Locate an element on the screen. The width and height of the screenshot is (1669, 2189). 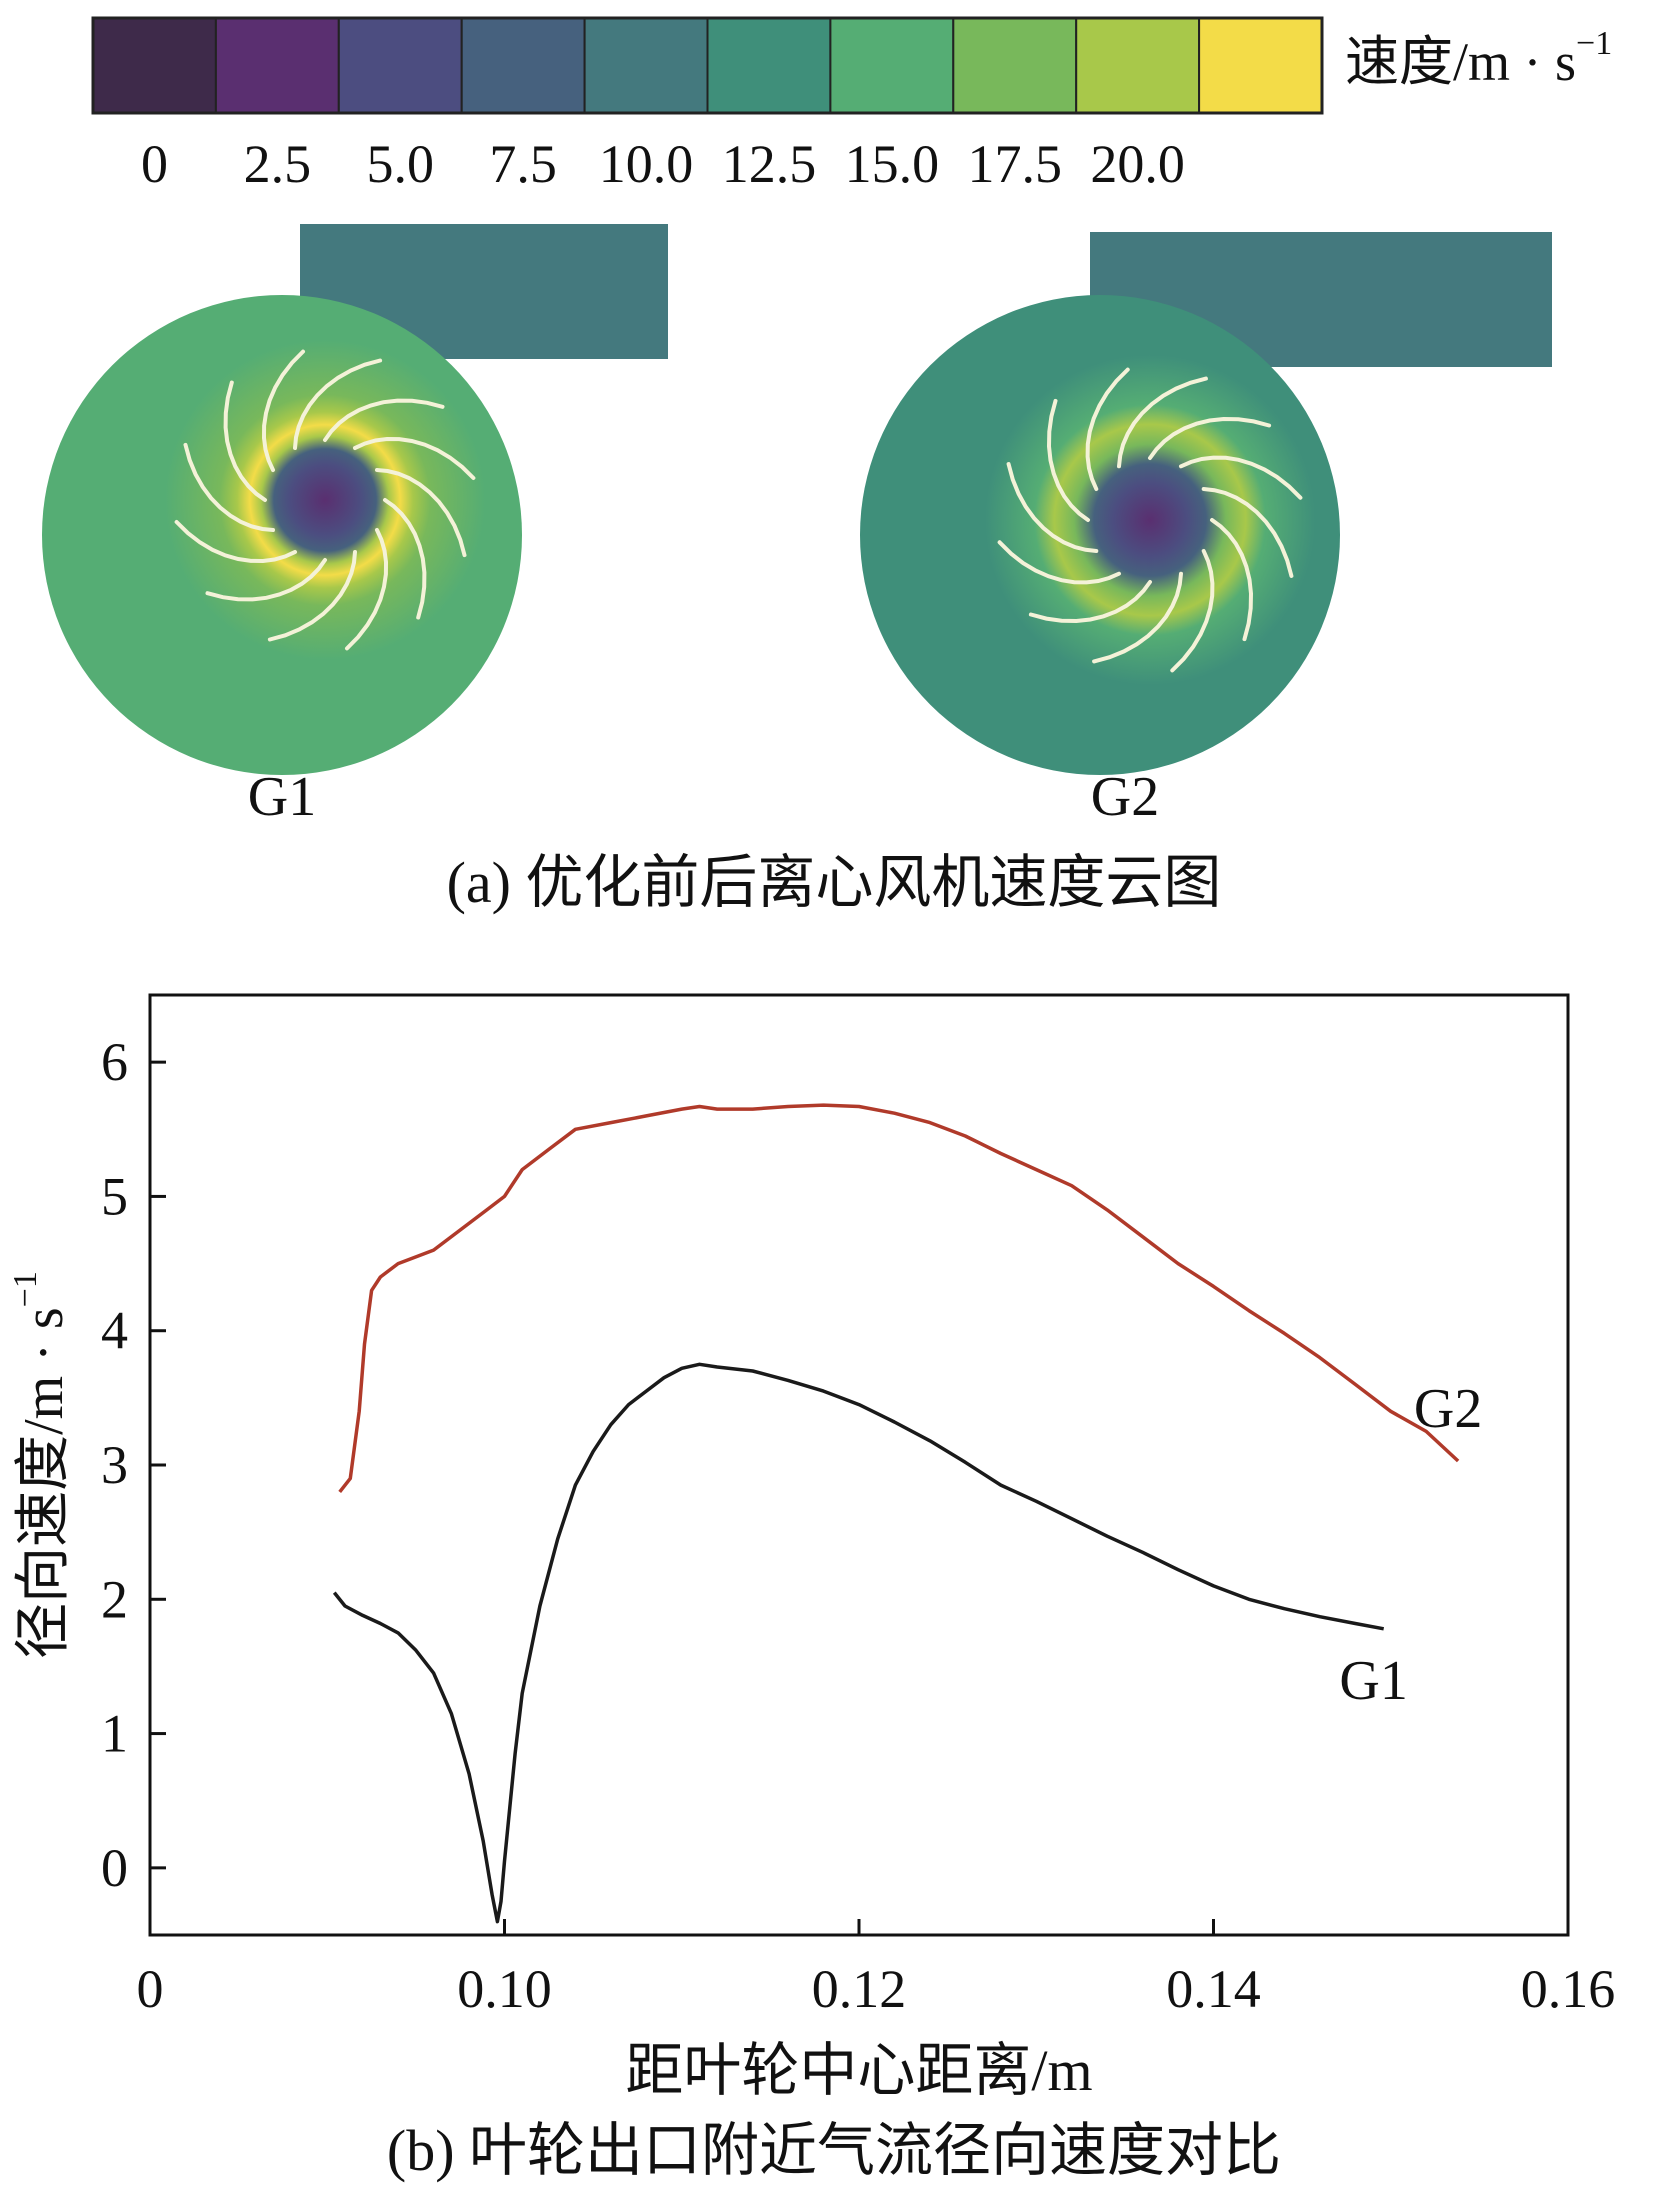
fan-g1-contour is located at coordinates (355, 499).